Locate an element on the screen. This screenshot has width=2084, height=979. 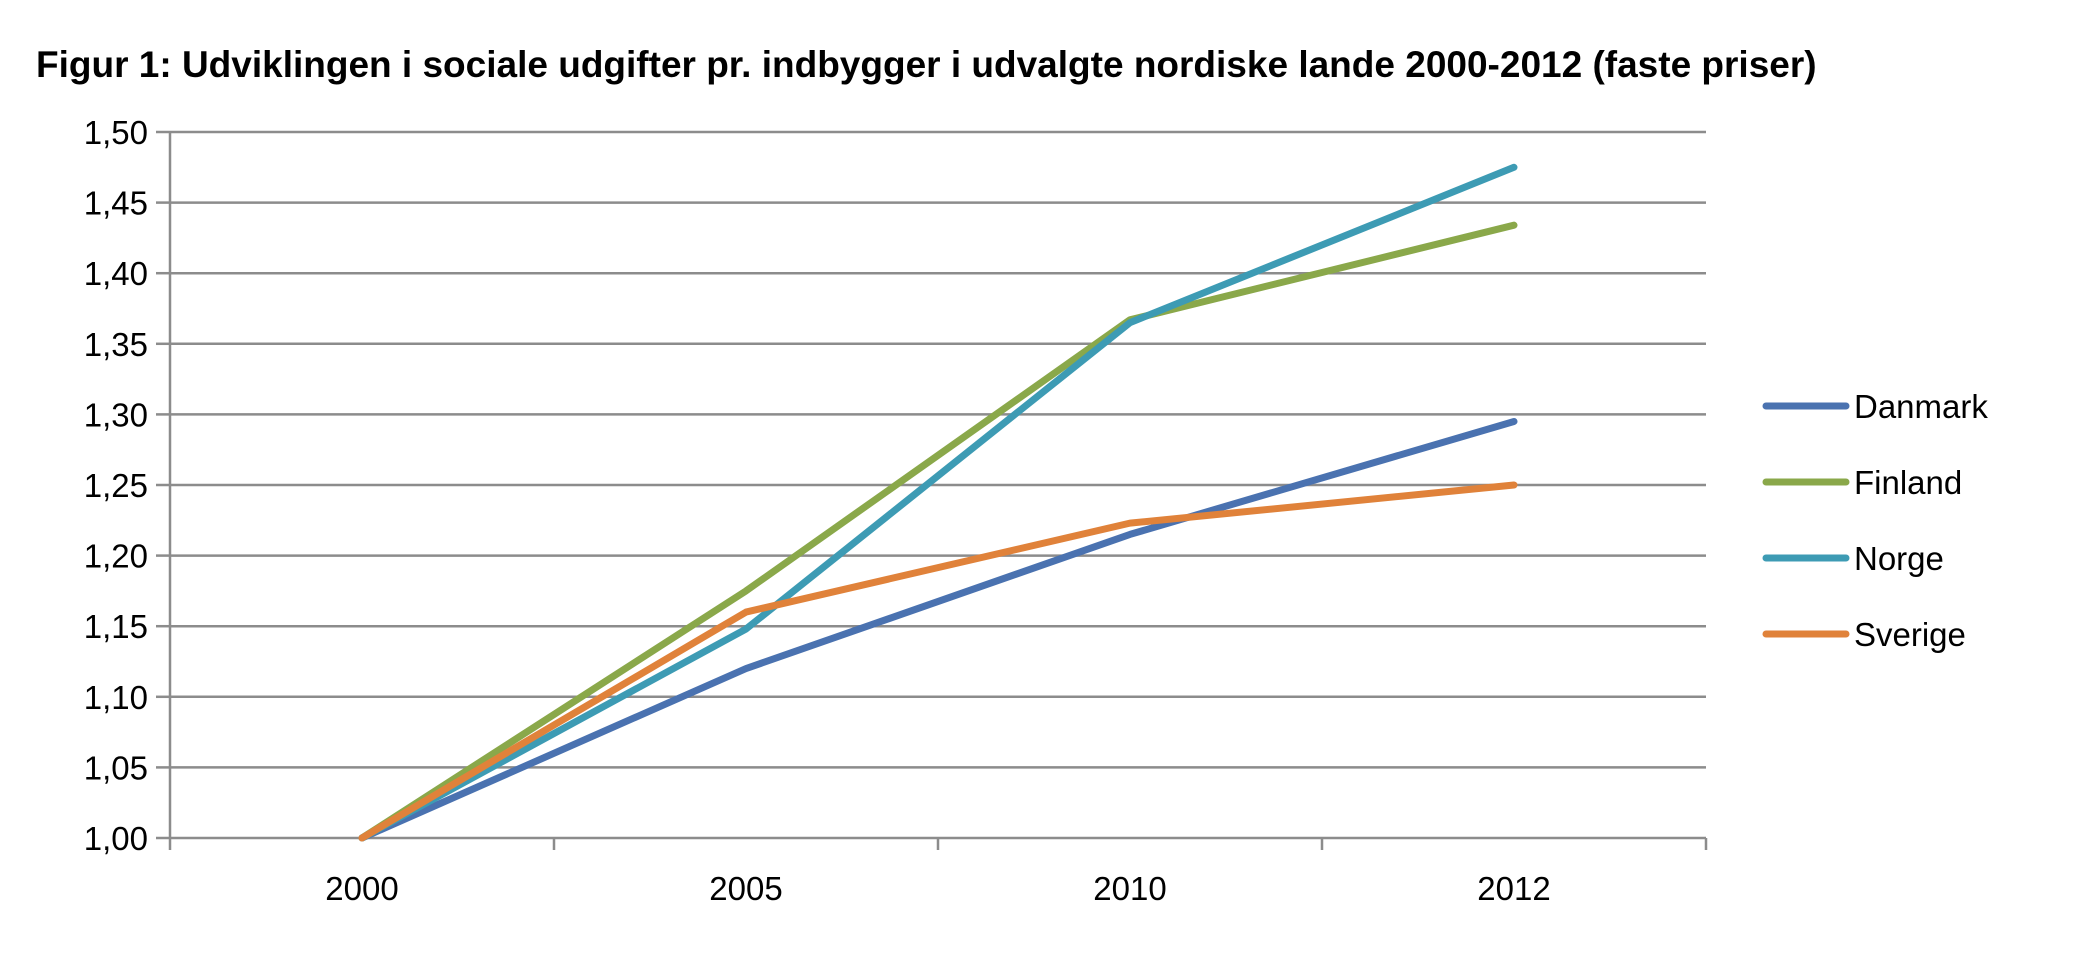
y-tick-label: 1,50 is located at coordinates (116, 132).